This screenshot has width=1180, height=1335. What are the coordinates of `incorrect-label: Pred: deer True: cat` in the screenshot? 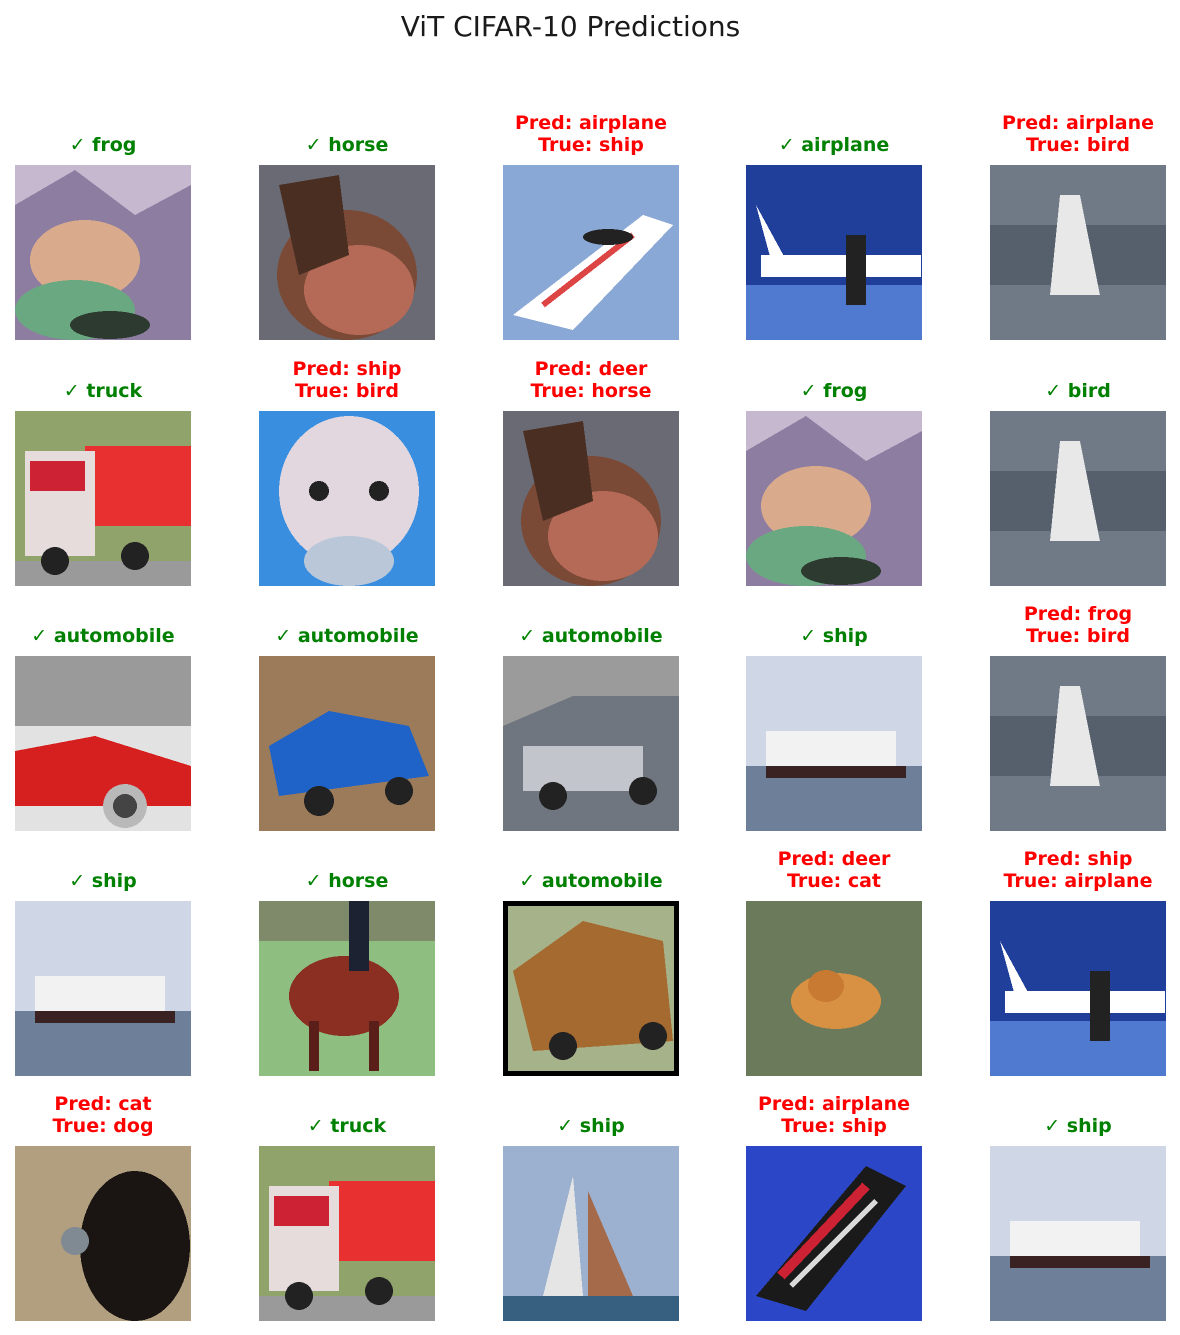 It's located at (834, 870).